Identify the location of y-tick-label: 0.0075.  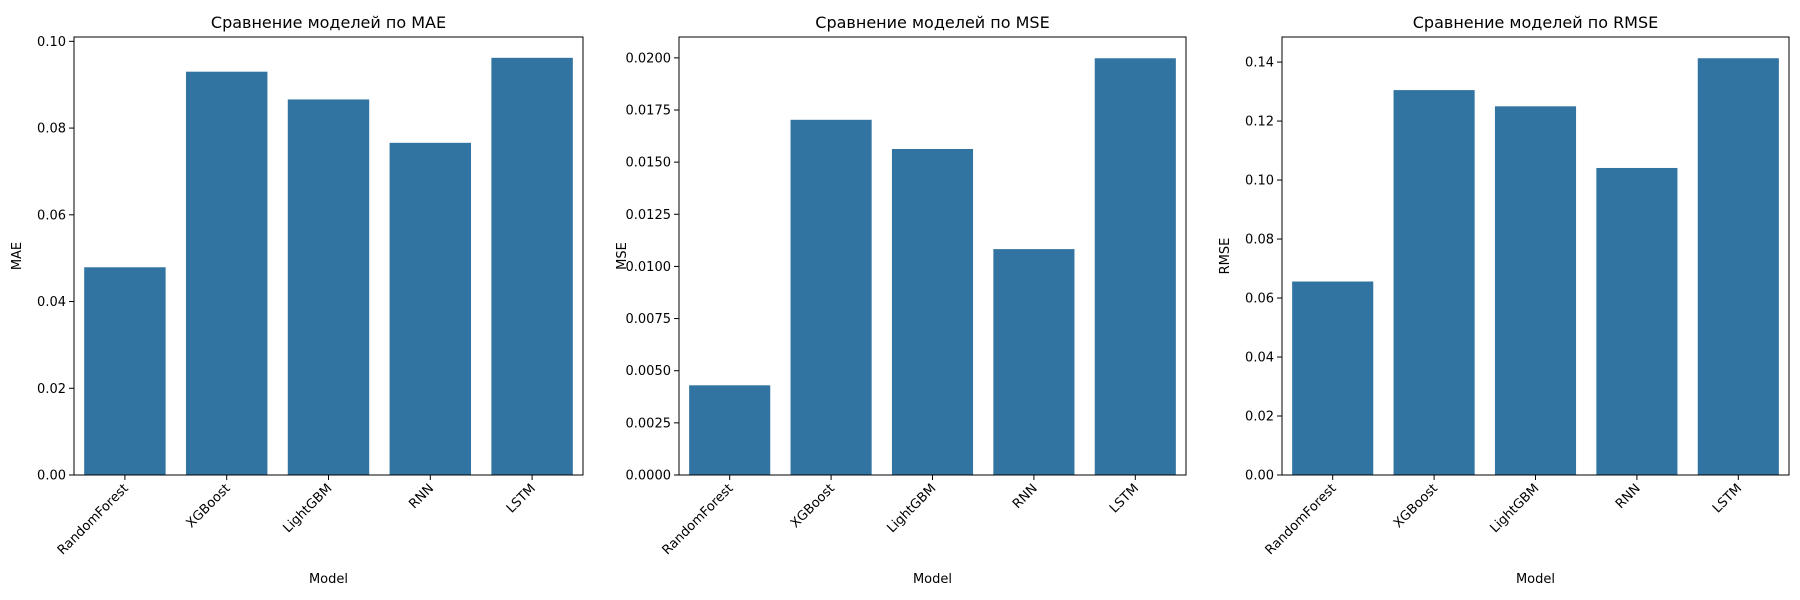
(649, 319).